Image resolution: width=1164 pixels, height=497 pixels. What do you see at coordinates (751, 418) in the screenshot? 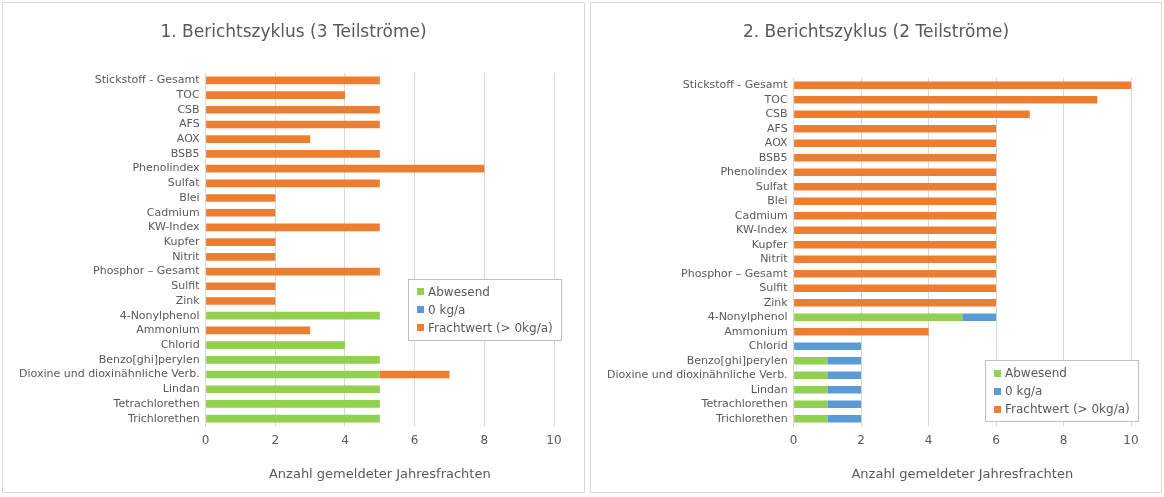
I see `y-tick-label: Trichlorethen` at bounding box center [751, 418].